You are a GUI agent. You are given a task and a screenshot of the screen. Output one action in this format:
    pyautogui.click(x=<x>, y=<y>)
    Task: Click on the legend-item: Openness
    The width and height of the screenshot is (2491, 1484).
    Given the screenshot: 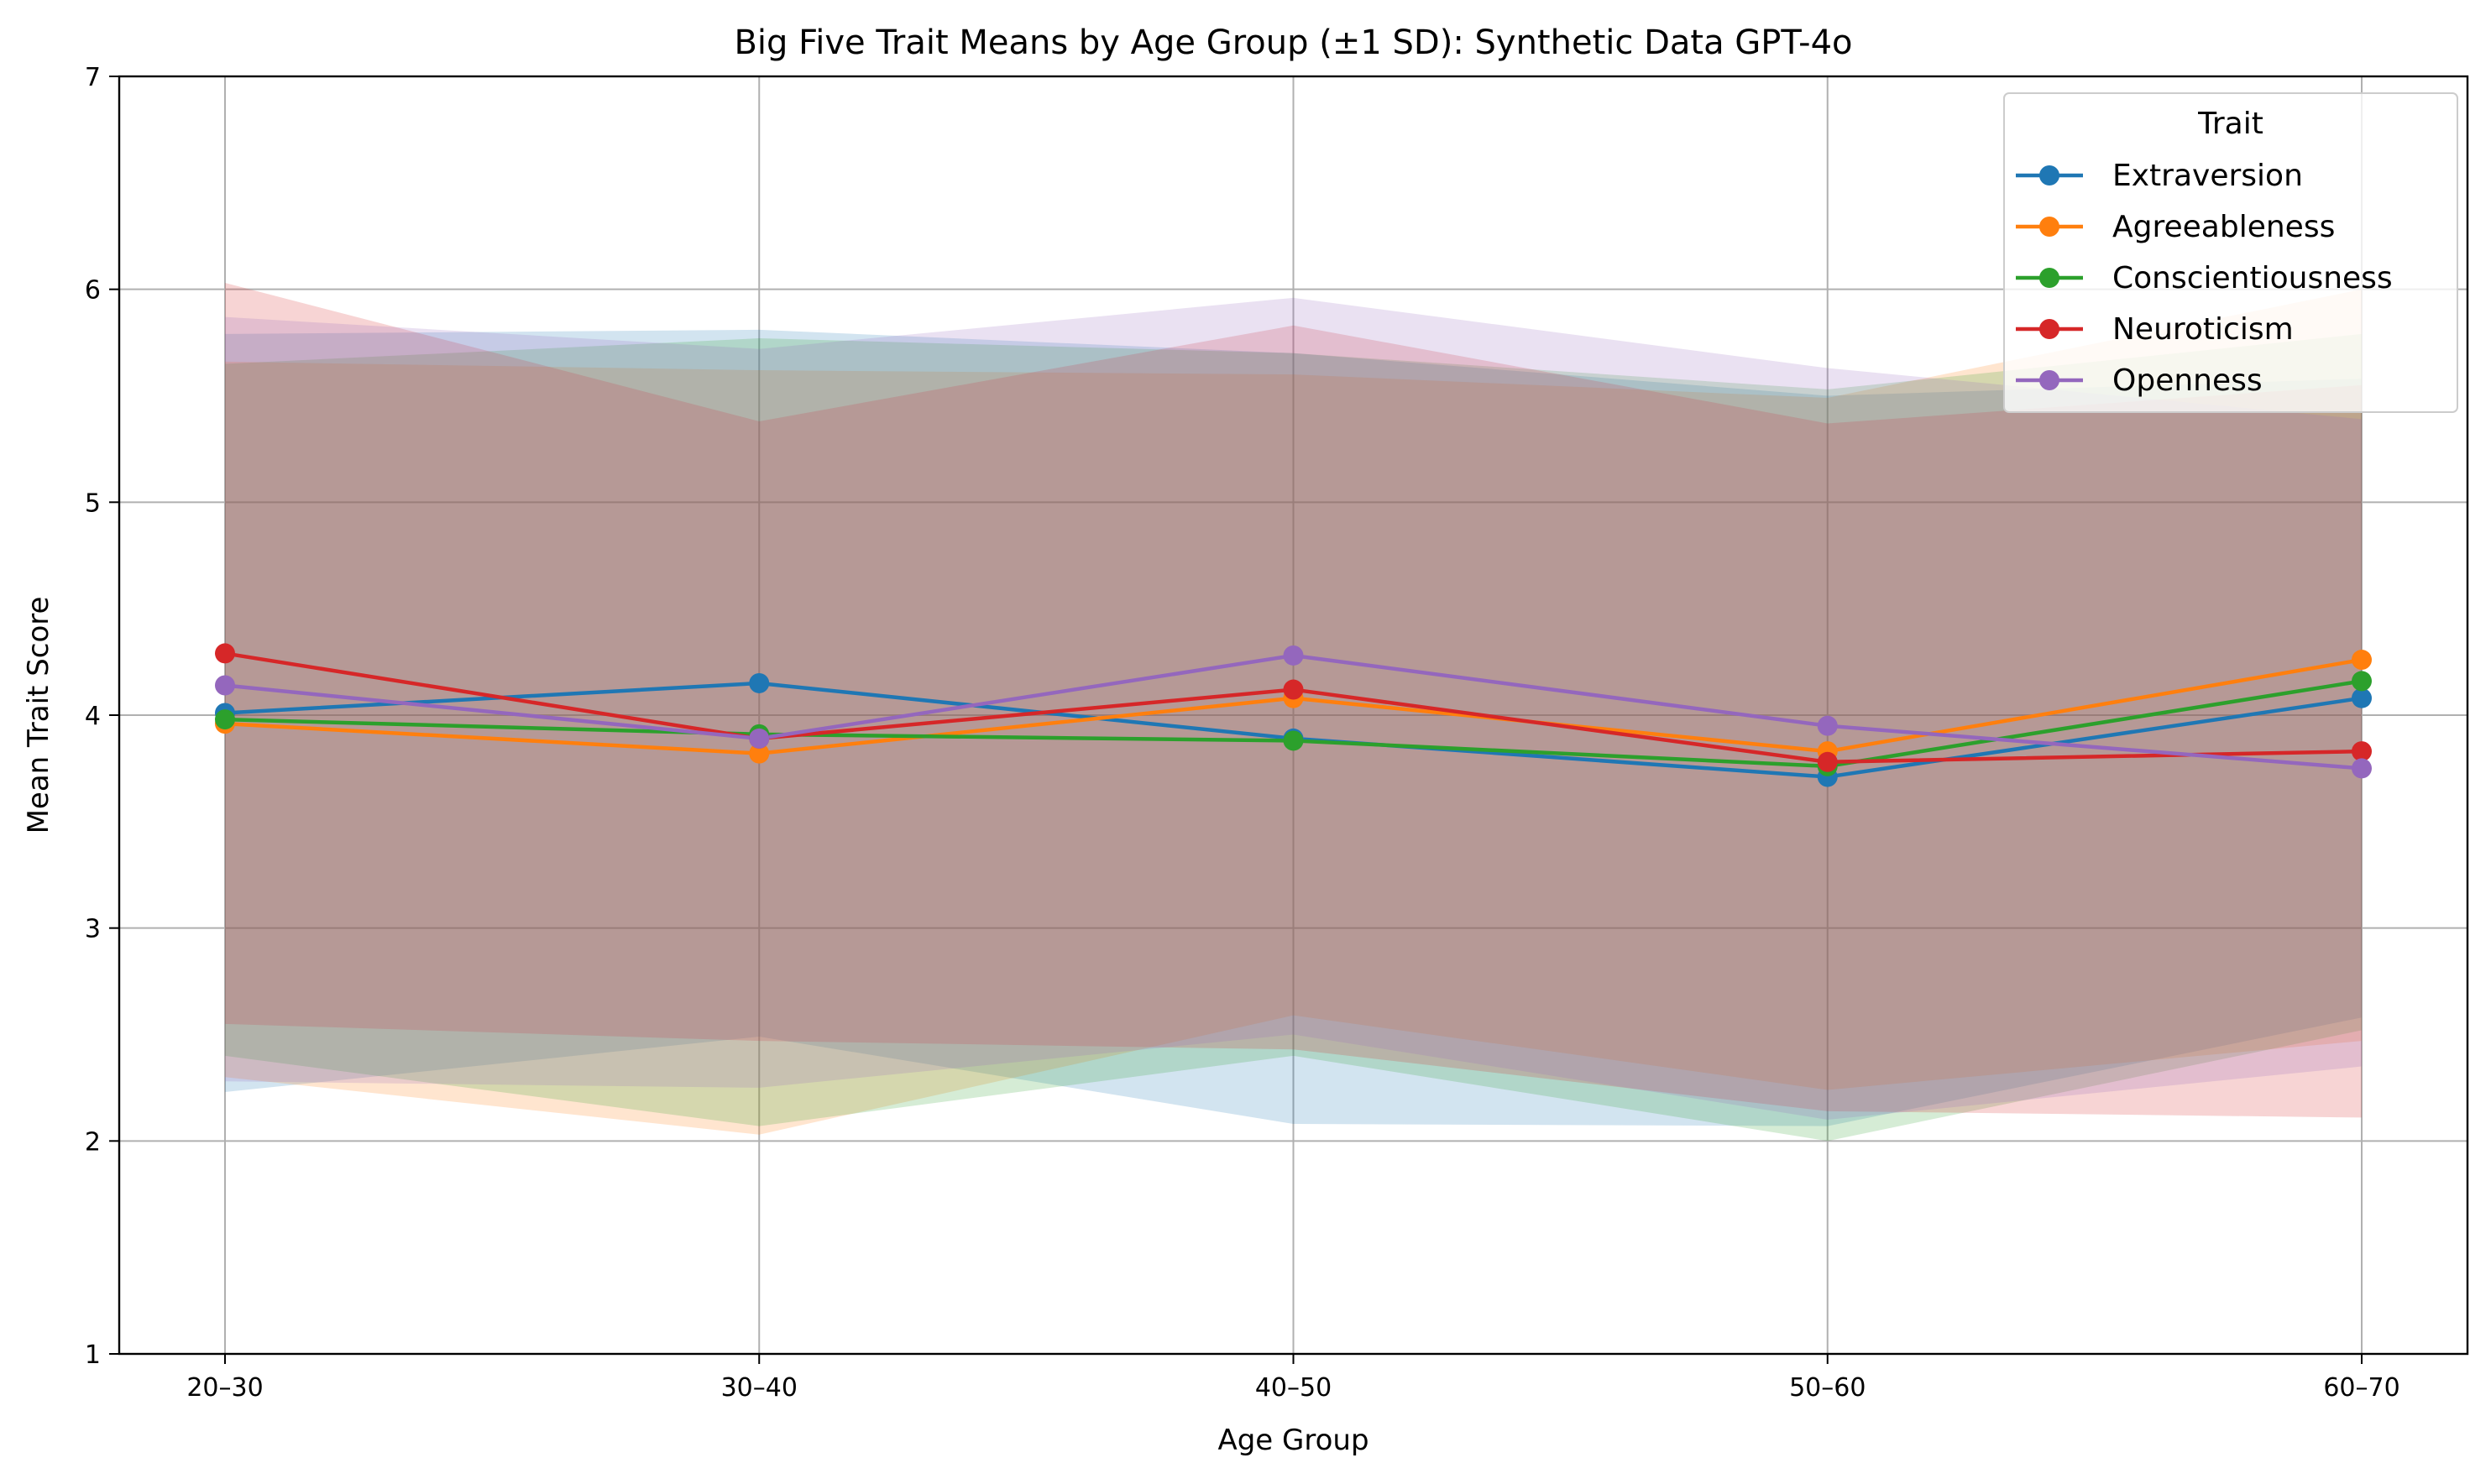 What is the action you would take?
    pyautogui.click(x=2140, y=380)
    